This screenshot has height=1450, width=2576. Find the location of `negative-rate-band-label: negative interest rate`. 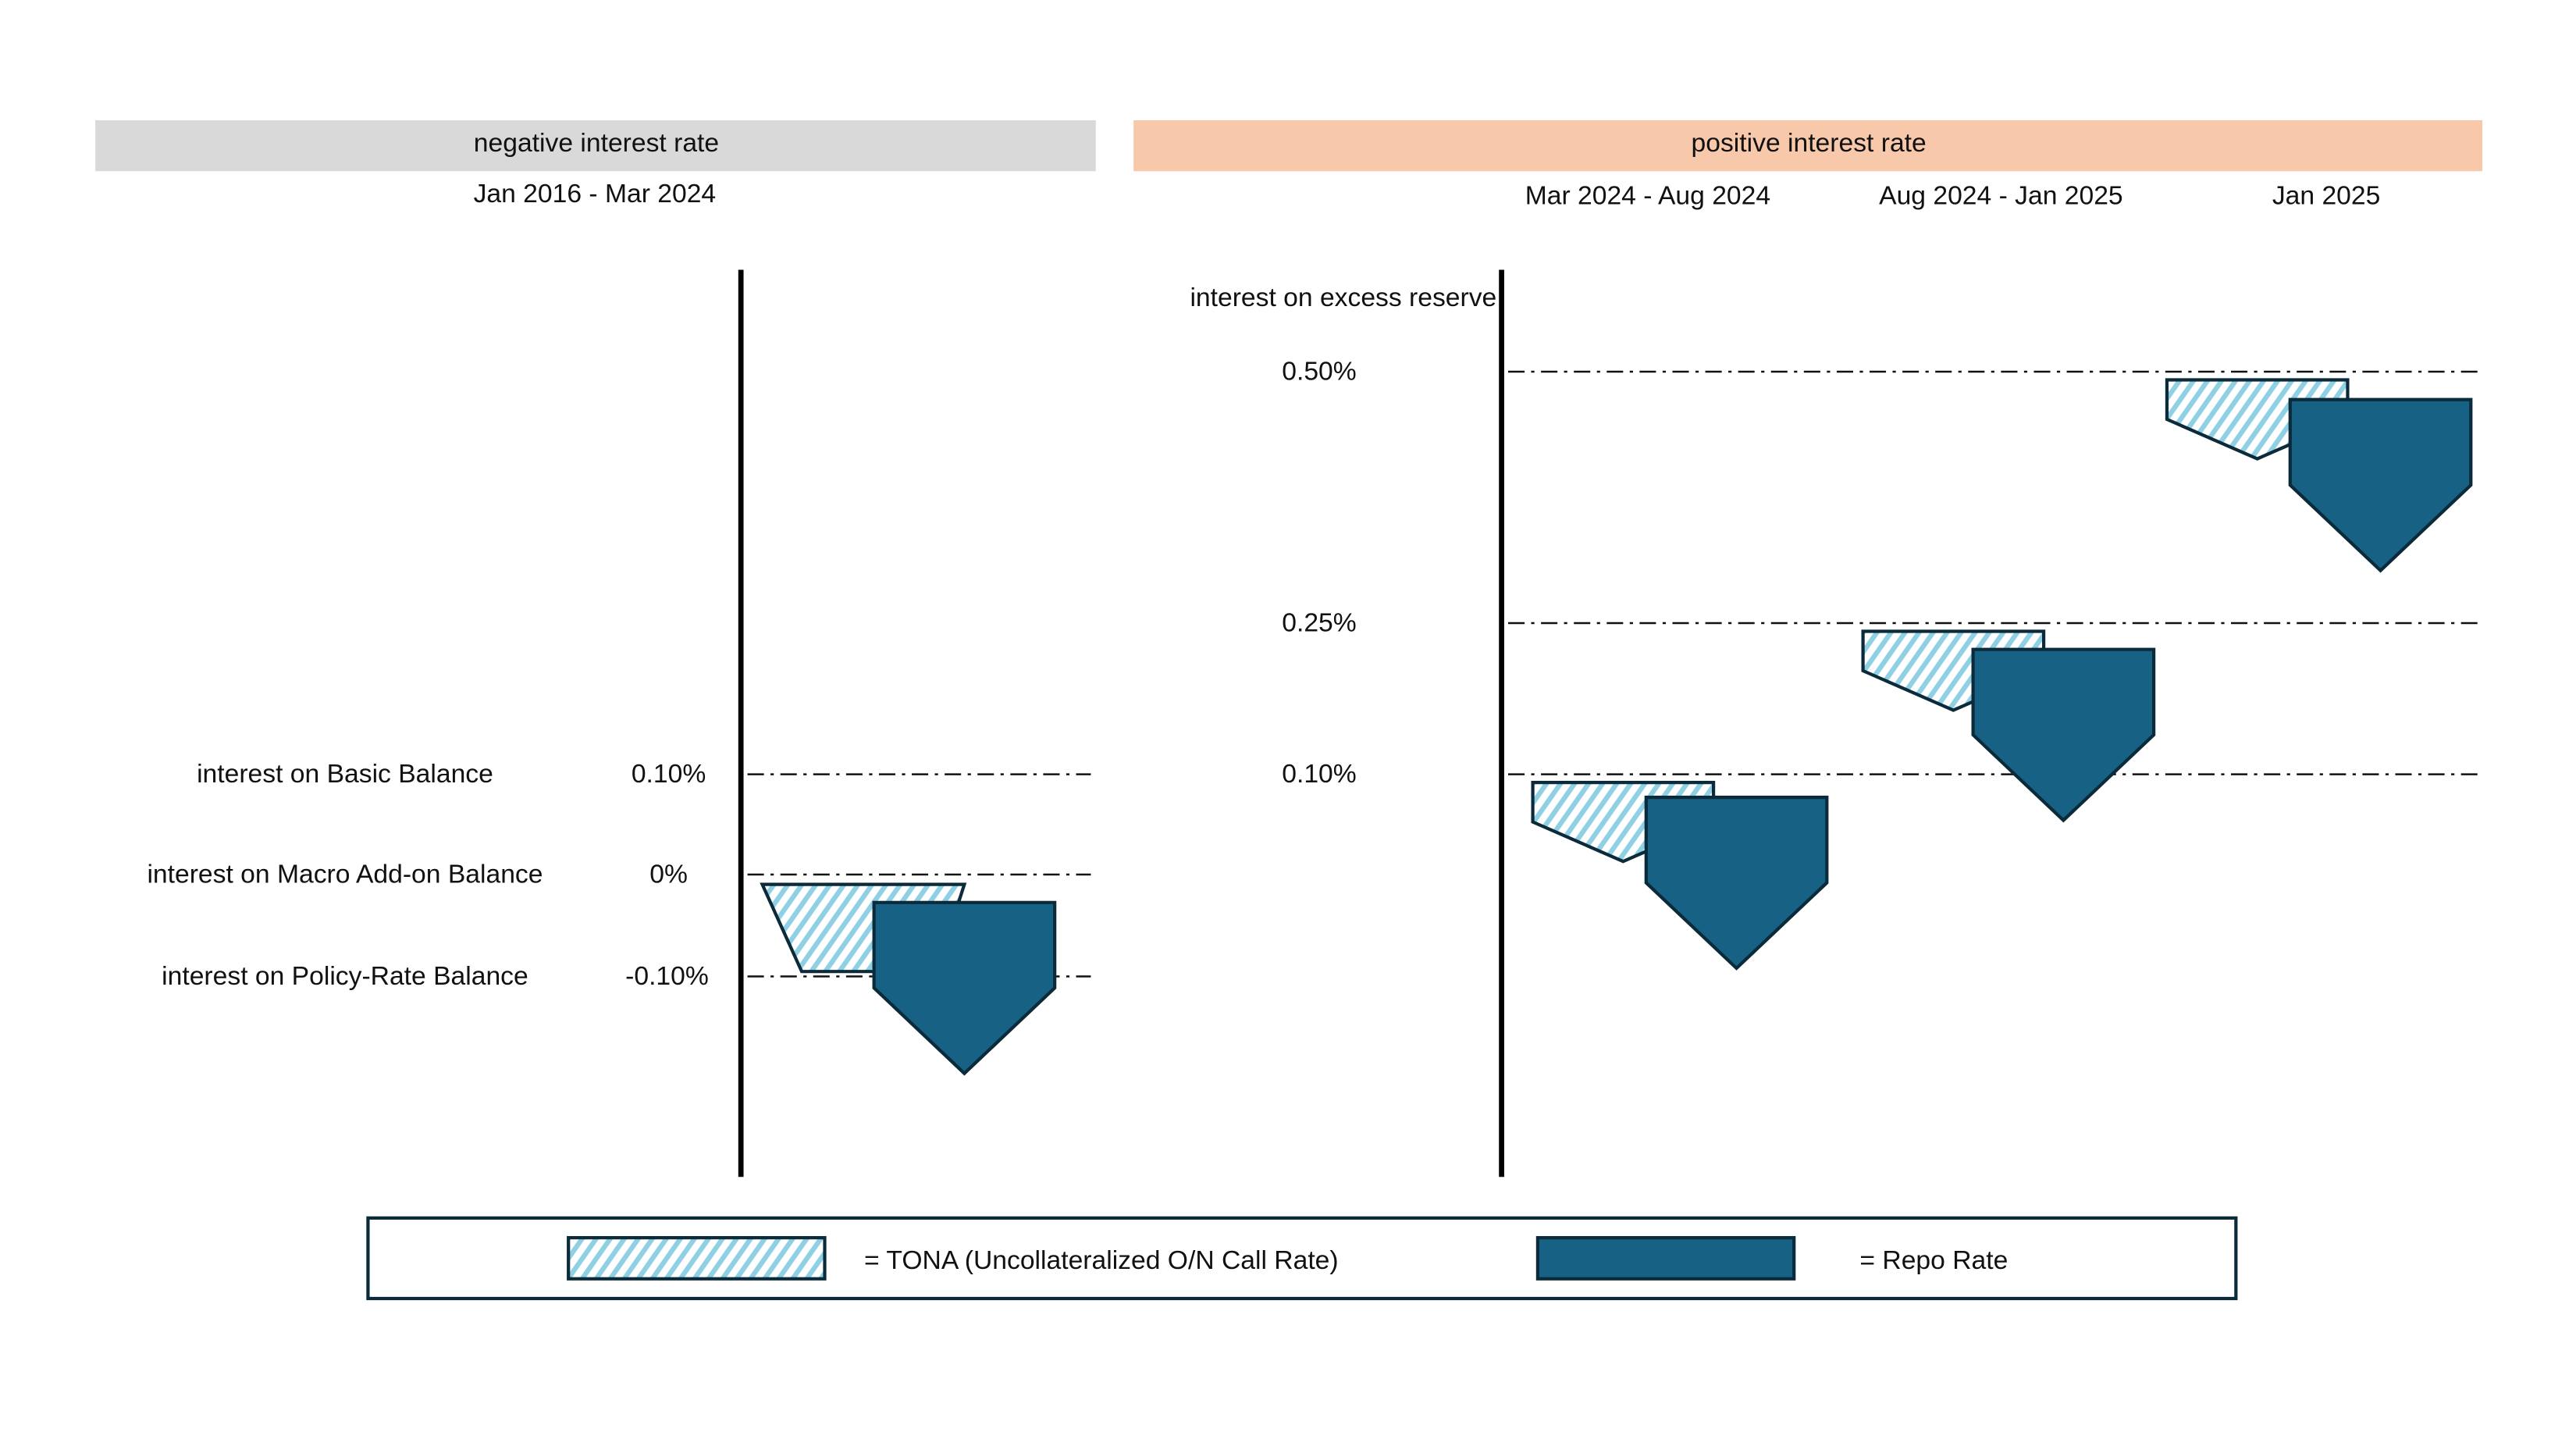

negative-rate-band-label: negative interest rate is located at coordinates (596, 143).